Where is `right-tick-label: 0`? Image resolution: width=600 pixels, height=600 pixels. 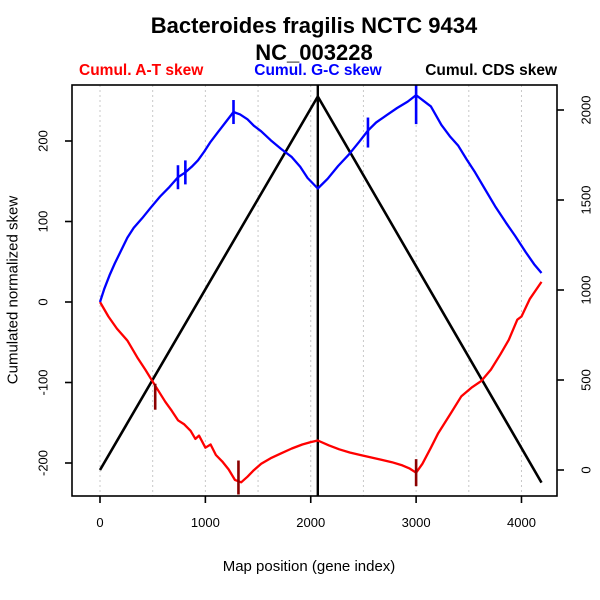 right-tick-label: 0 is located at coordinates (586, 469).